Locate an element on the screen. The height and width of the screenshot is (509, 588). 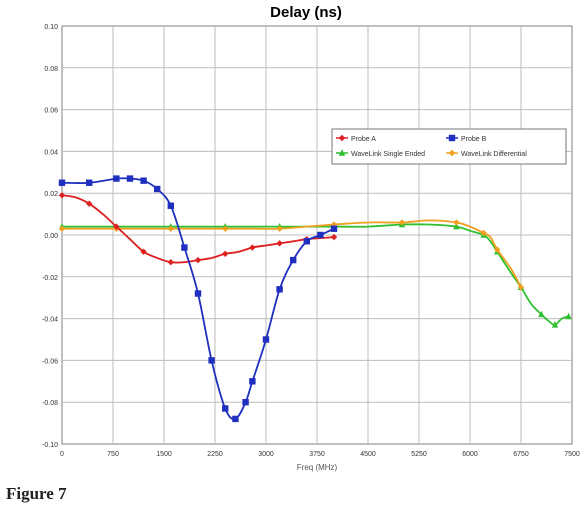
y-tick-label: -0.04 is located at coordinates (50, 320).